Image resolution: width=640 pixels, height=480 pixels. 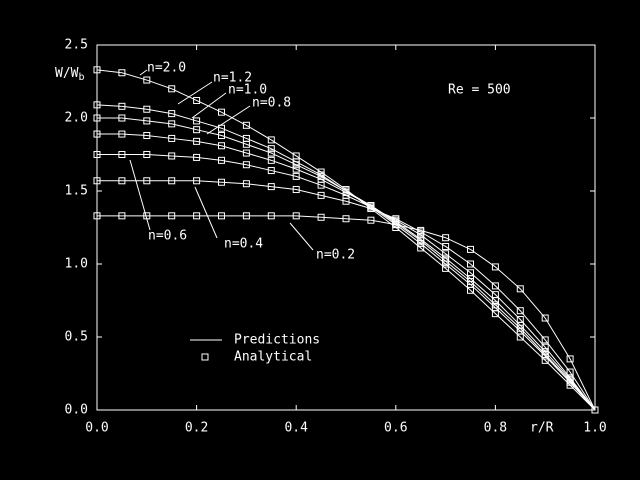 What do you see at coordinates (542, 428) in the screenshot?
I see `x-axis-label: r/R` at bounding box center [542, 428].